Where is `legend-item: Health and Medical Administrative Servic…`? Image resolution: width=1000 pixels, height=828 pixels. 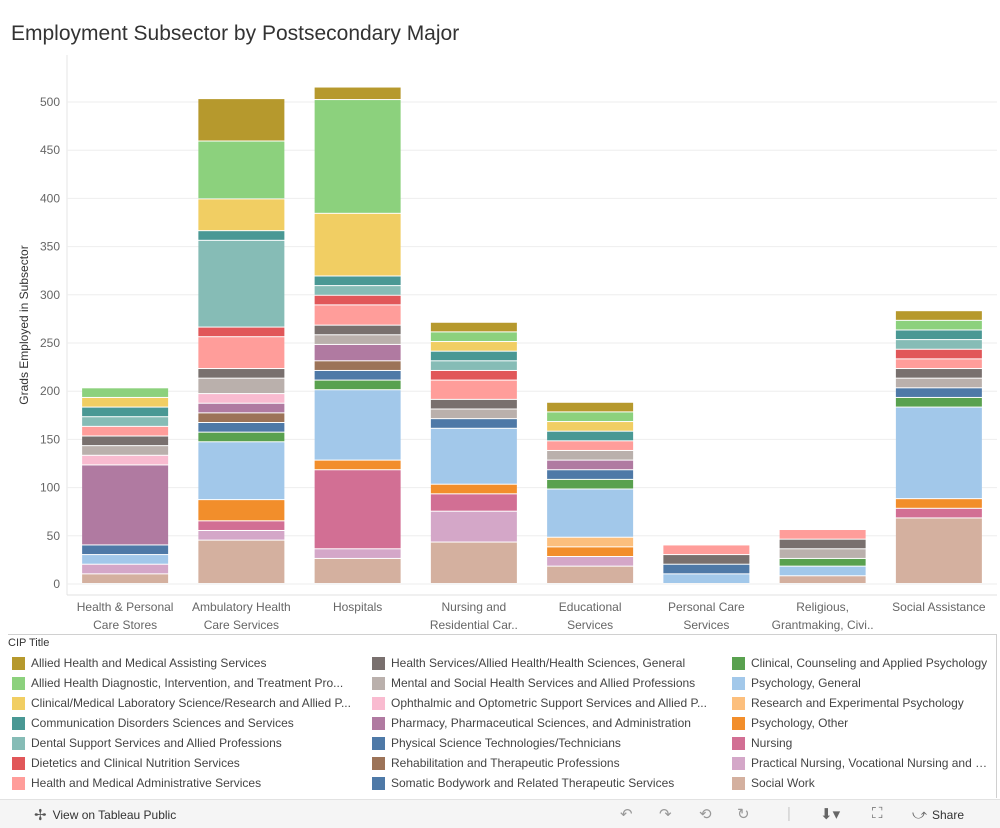
legend-item: Health and Medical Administrative Servic… is located at coordinates (187, 783).